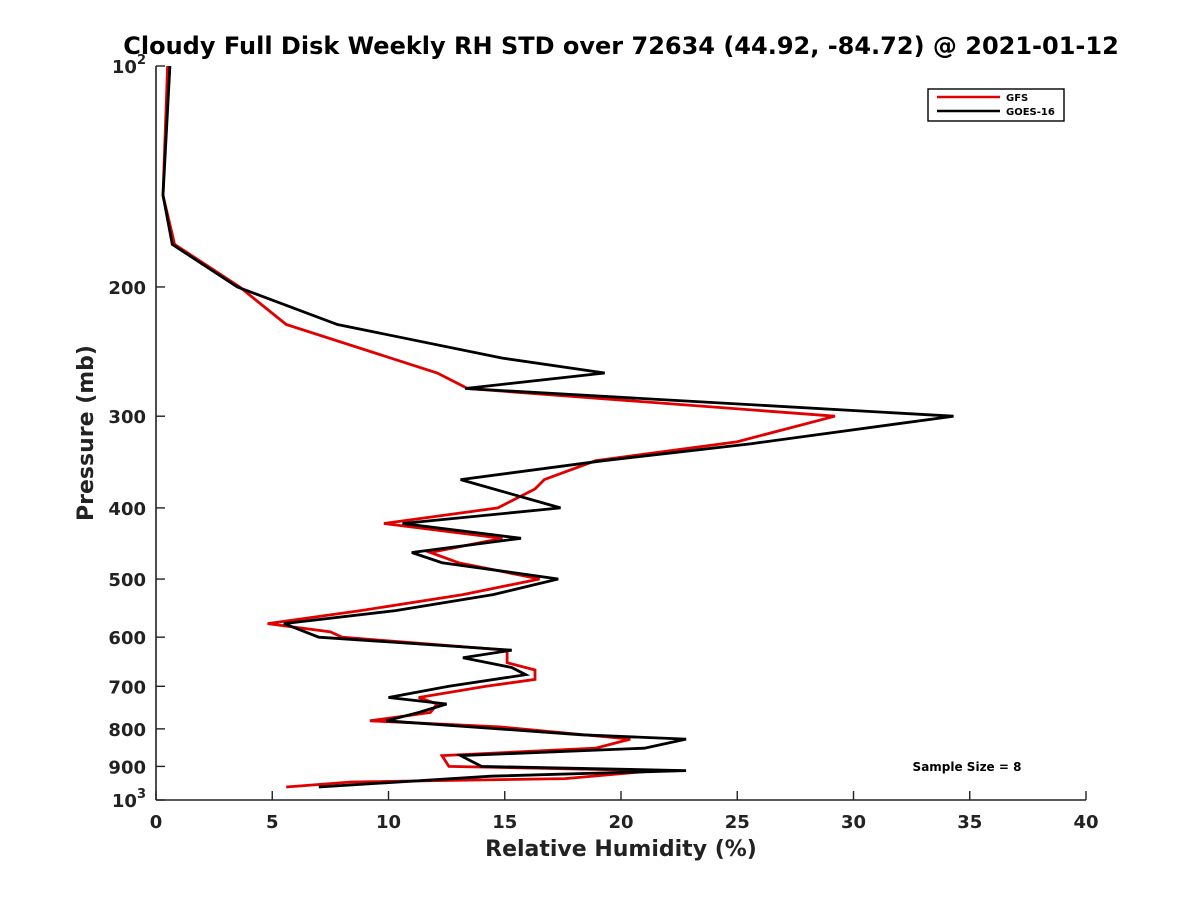 The image size is (1200, 900). I want to click on y-tick-label: 10³, so click(129, 799).